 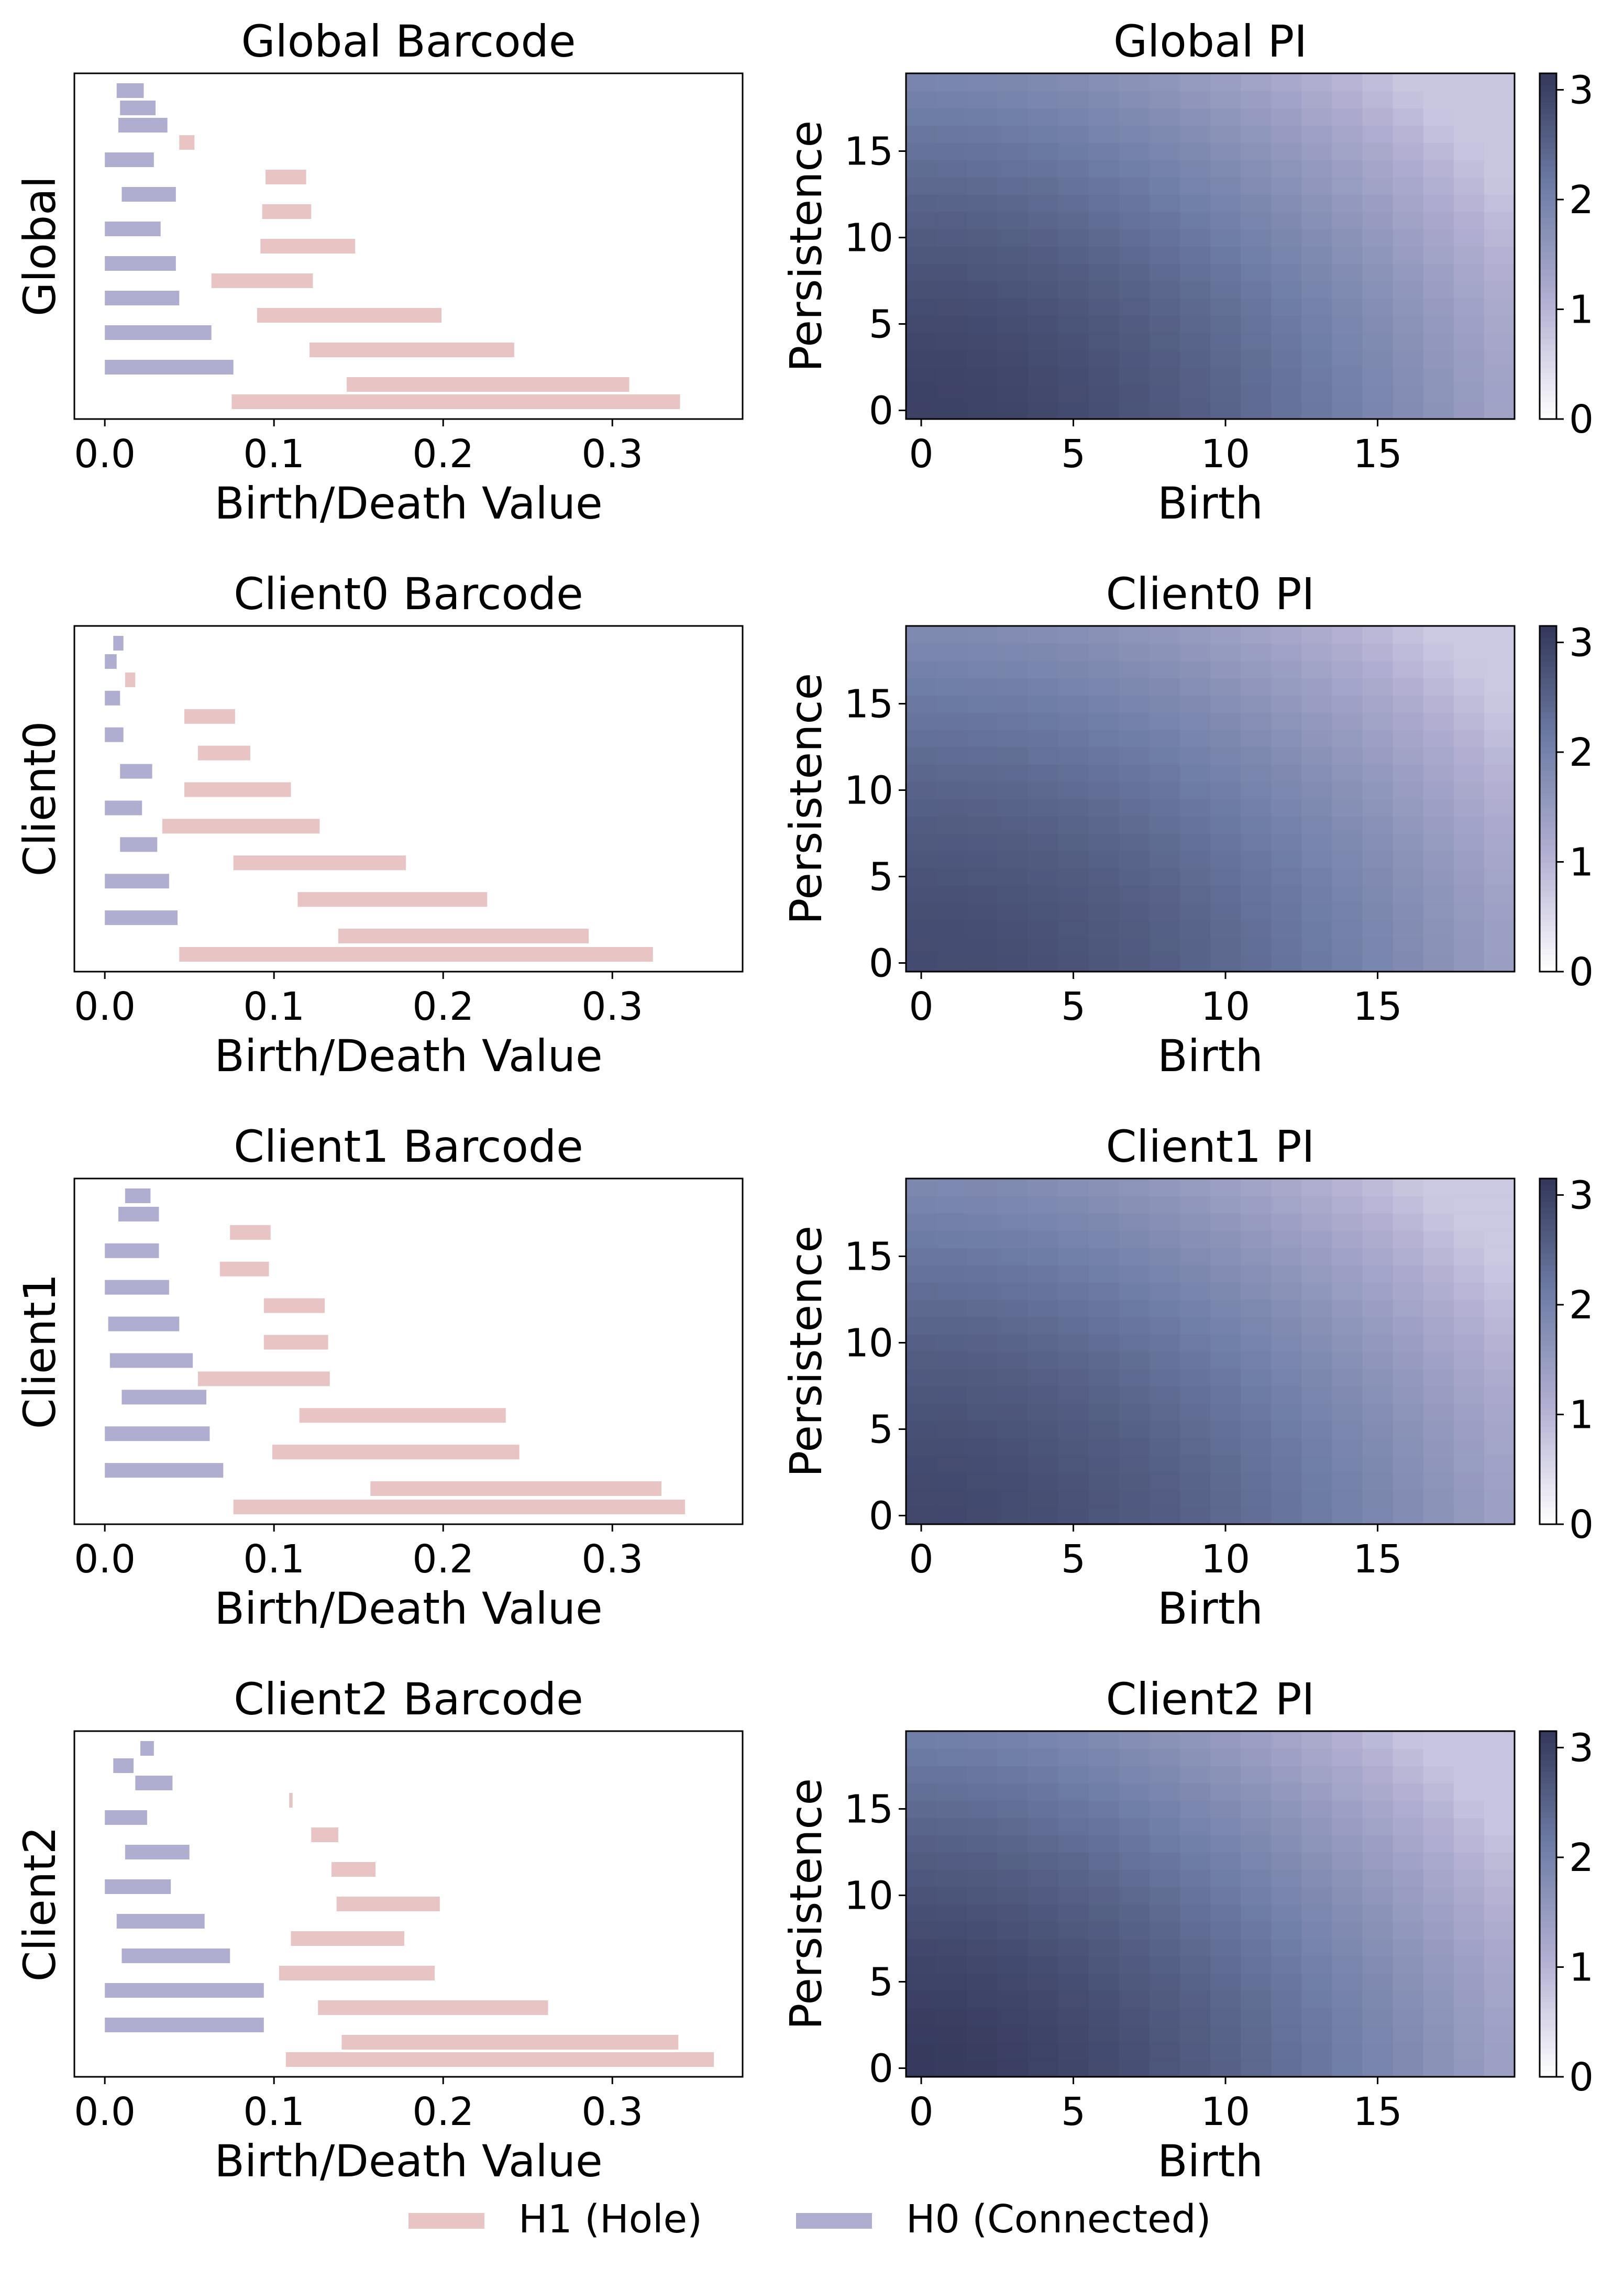 What do you see at coordinates (39, 246) in the screenshot?
I see `barcode-ylabel: Global` at bounding box center [39, 246].